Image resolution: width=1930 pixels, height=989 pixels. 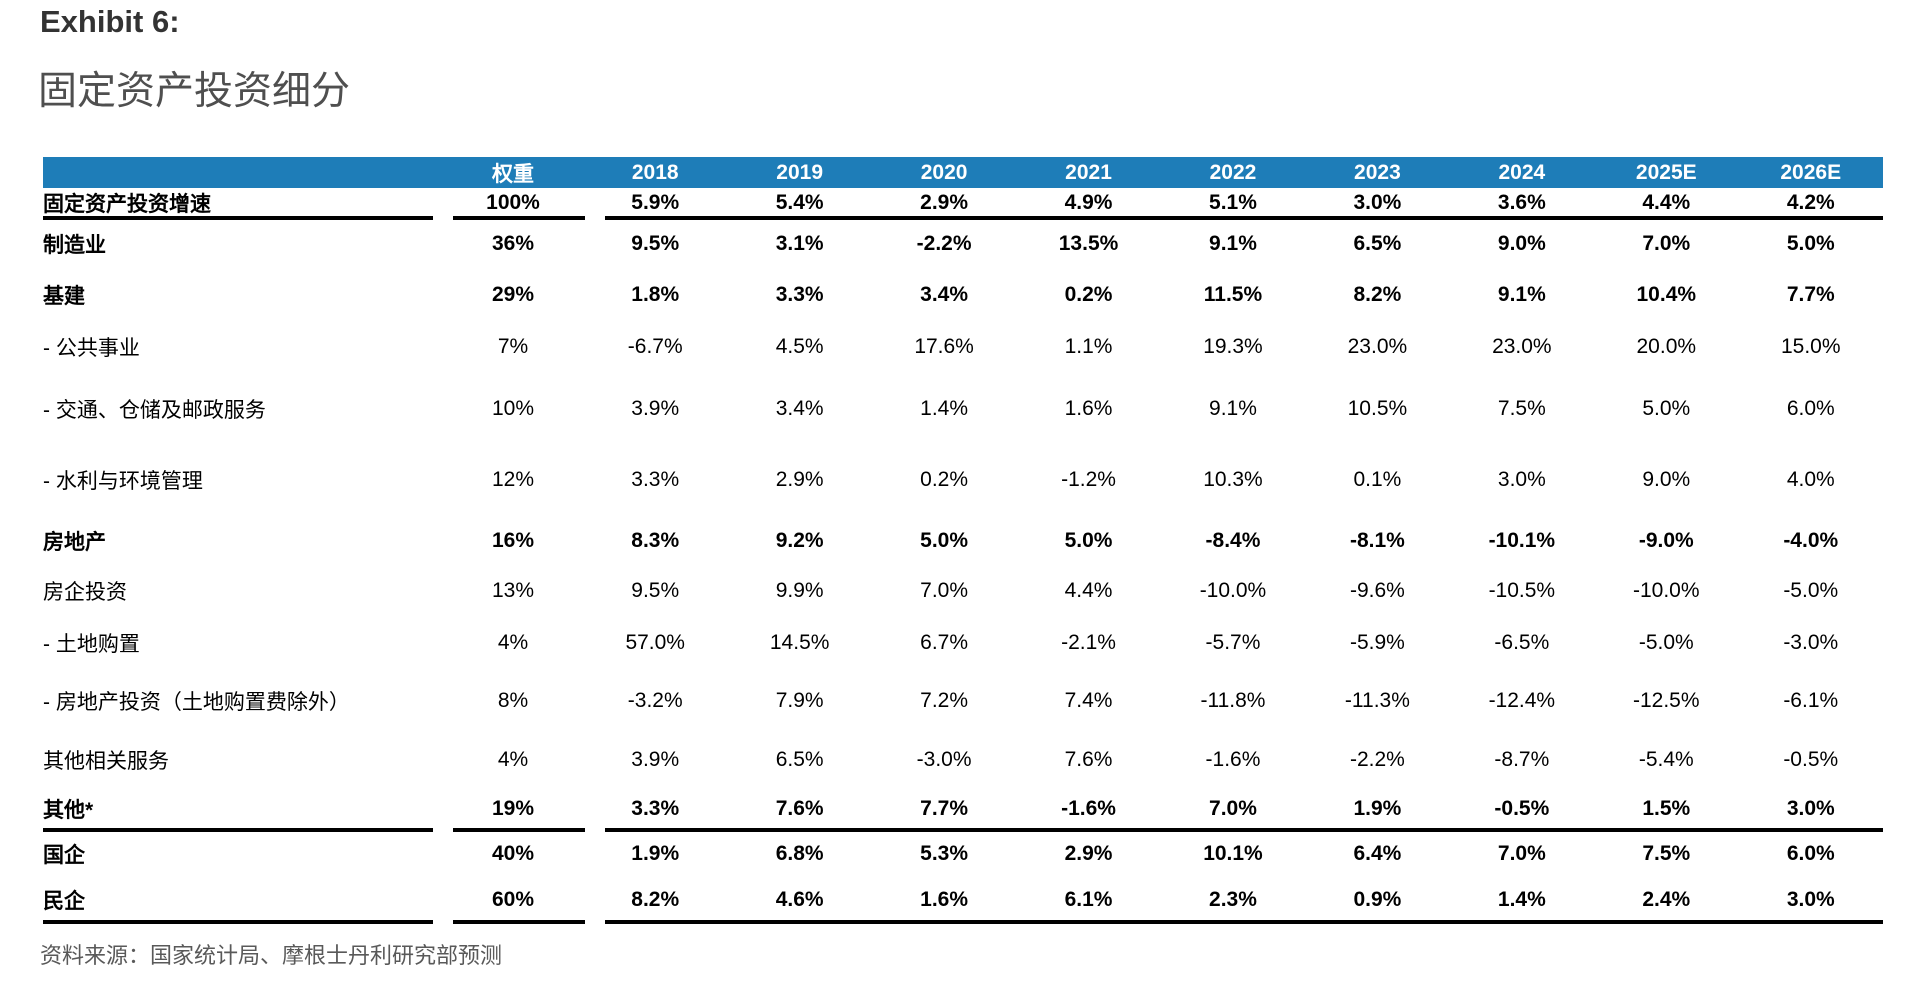 What do you see at coordinates (1377, 853) in the screenshot?
I see `cell-value: 6.4%` at bounding box center [1377, 853].